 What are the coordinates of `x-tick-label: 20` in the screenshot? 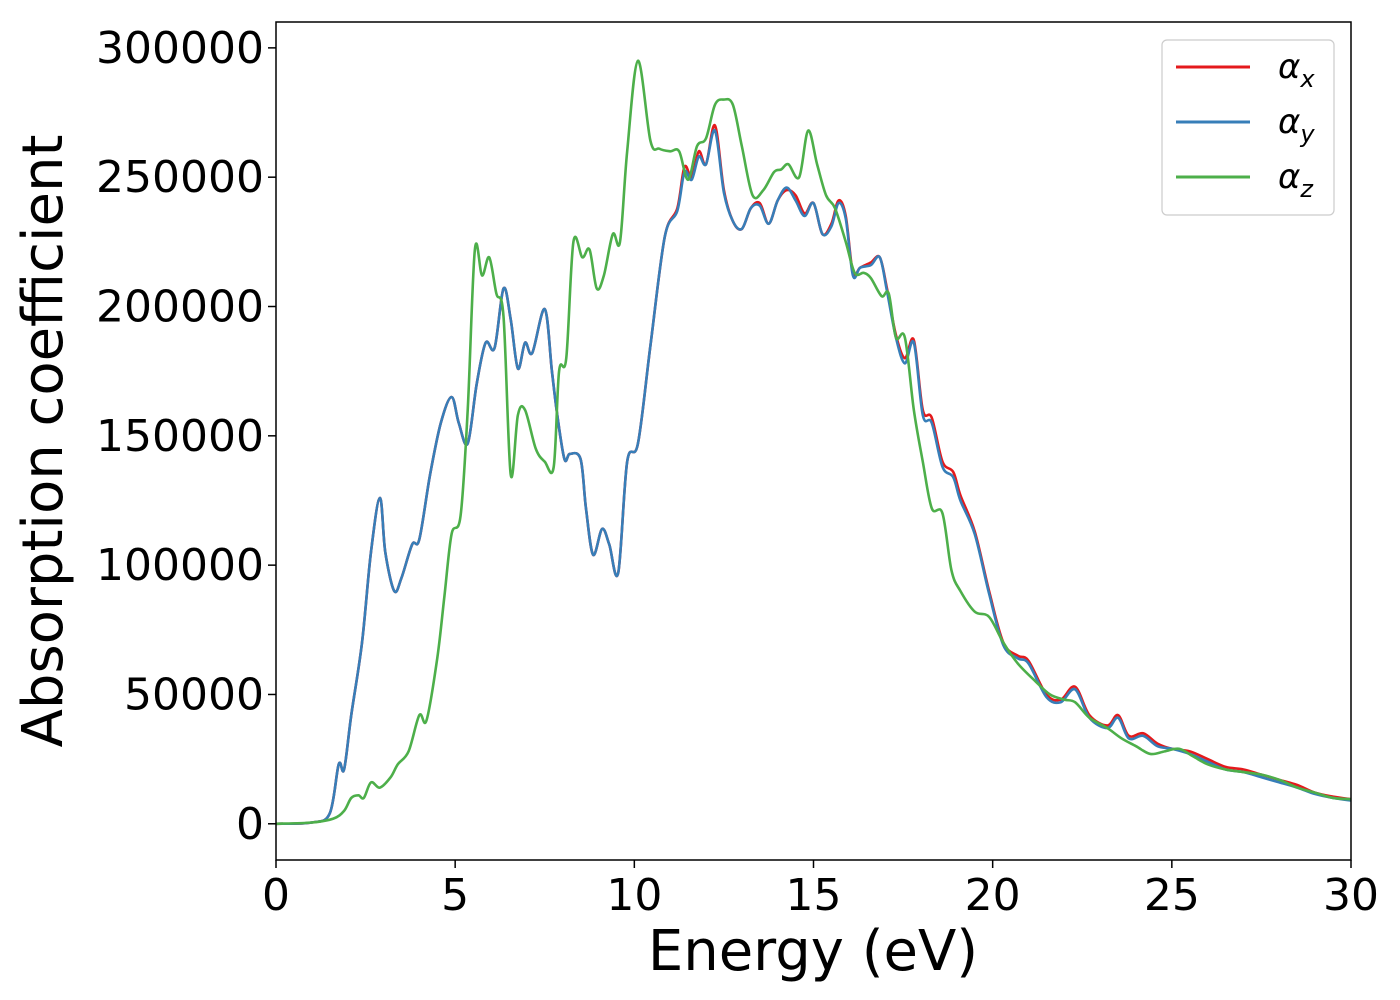 It's located at (993, 895).